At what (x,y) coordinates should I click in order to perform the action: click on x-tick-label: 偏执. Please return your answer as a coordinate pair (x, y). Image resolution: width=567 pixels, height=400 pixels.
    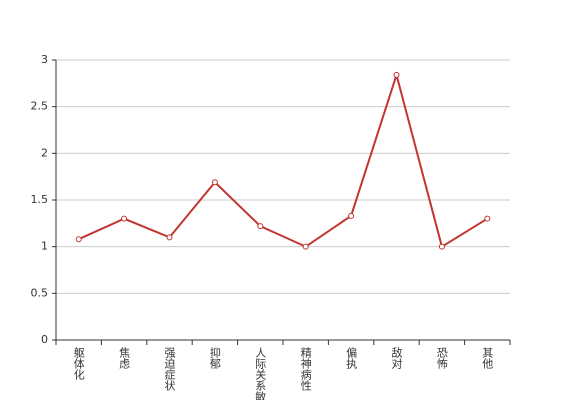
    Looking at the image, I should click on (351, 358).